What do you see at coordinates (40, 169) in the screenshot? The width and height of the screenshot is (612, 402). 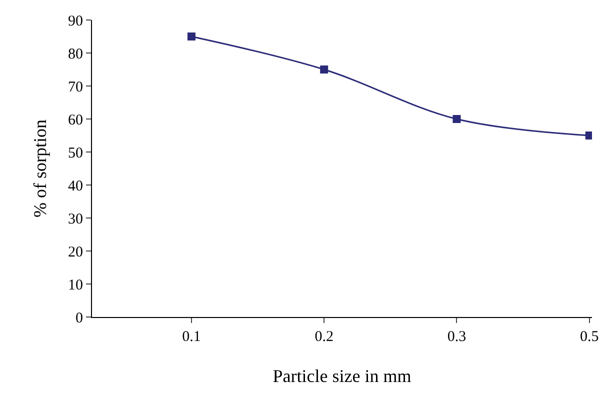 I see `y-axis-title: % of sorption` at bounding box center [40, 169].